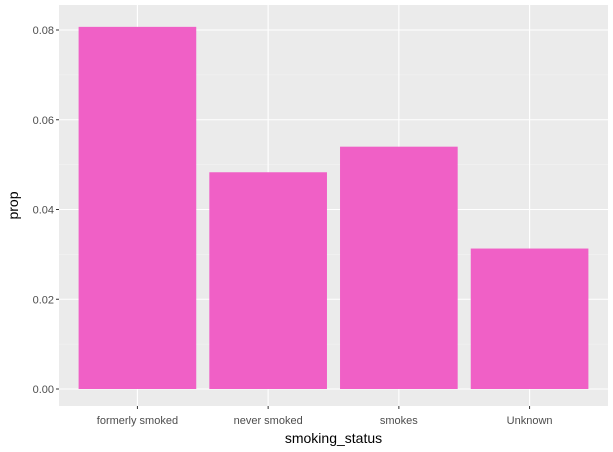 The height and width of the screenshot is (452, 613). I want to click on bar-never-smoked, so click(268, 280).